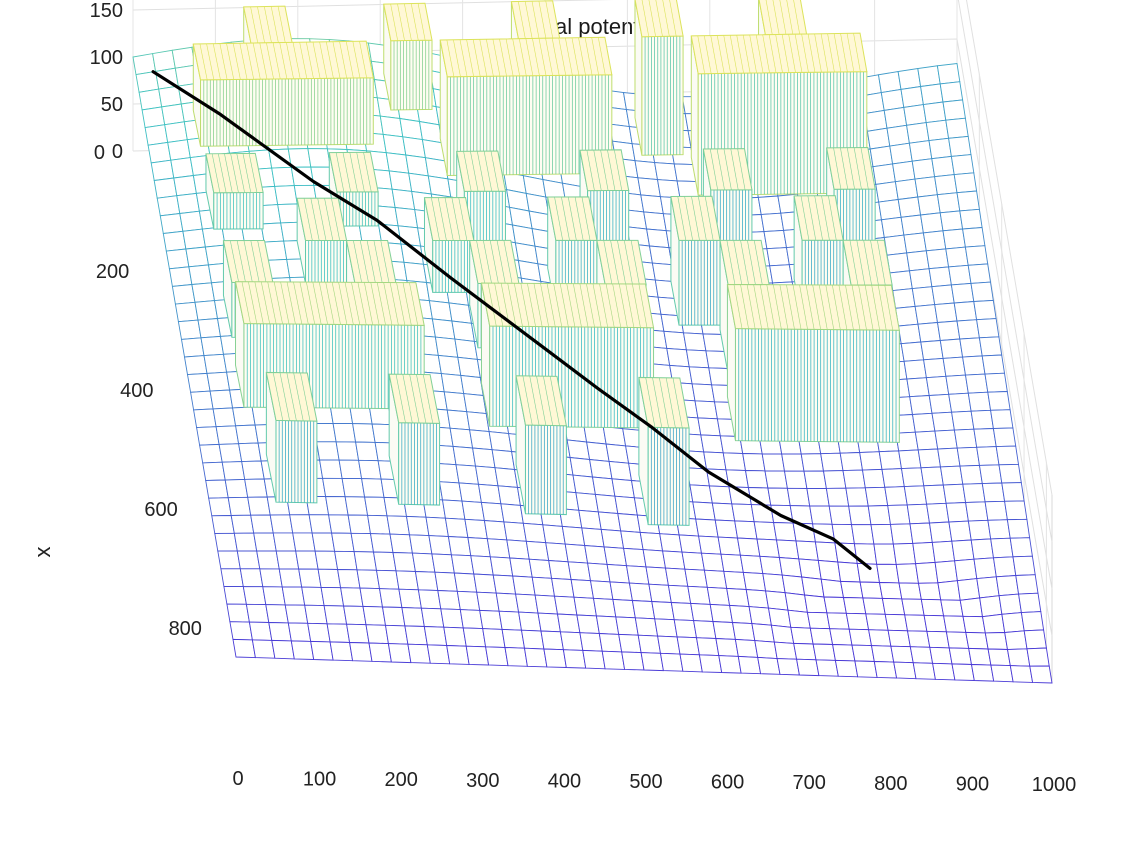  What do you see at coordinates (117, 152) in the screenshot?
I see `z-tick-label: 0` at bounding box center [117, 152].